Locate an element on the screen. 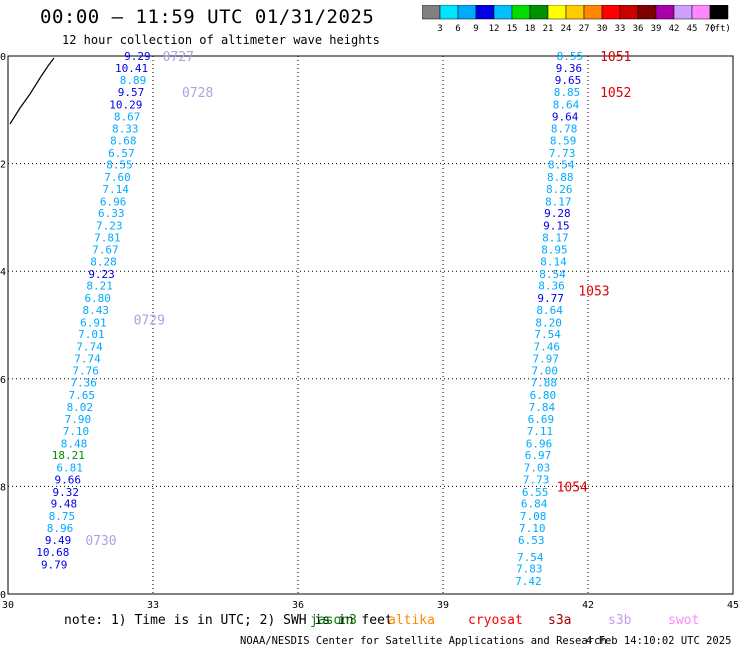 This screenshot has width=740, height=650. swh-value-label: 7.23 is located at coordinates (109, 225).